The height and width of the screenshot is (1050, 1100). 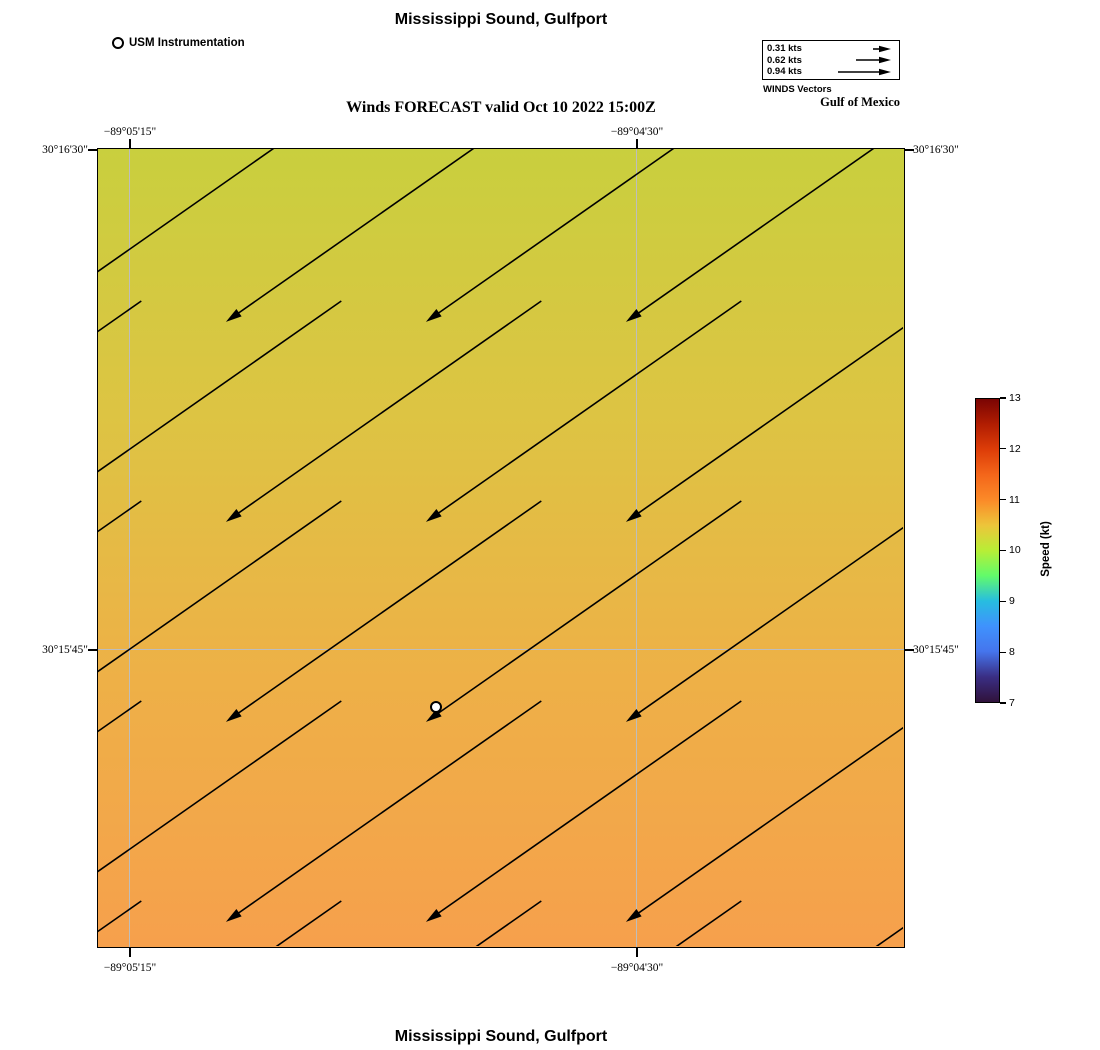 I want to click on lat-tick-right-2: 30°15'45", so click(x=936, y=650).